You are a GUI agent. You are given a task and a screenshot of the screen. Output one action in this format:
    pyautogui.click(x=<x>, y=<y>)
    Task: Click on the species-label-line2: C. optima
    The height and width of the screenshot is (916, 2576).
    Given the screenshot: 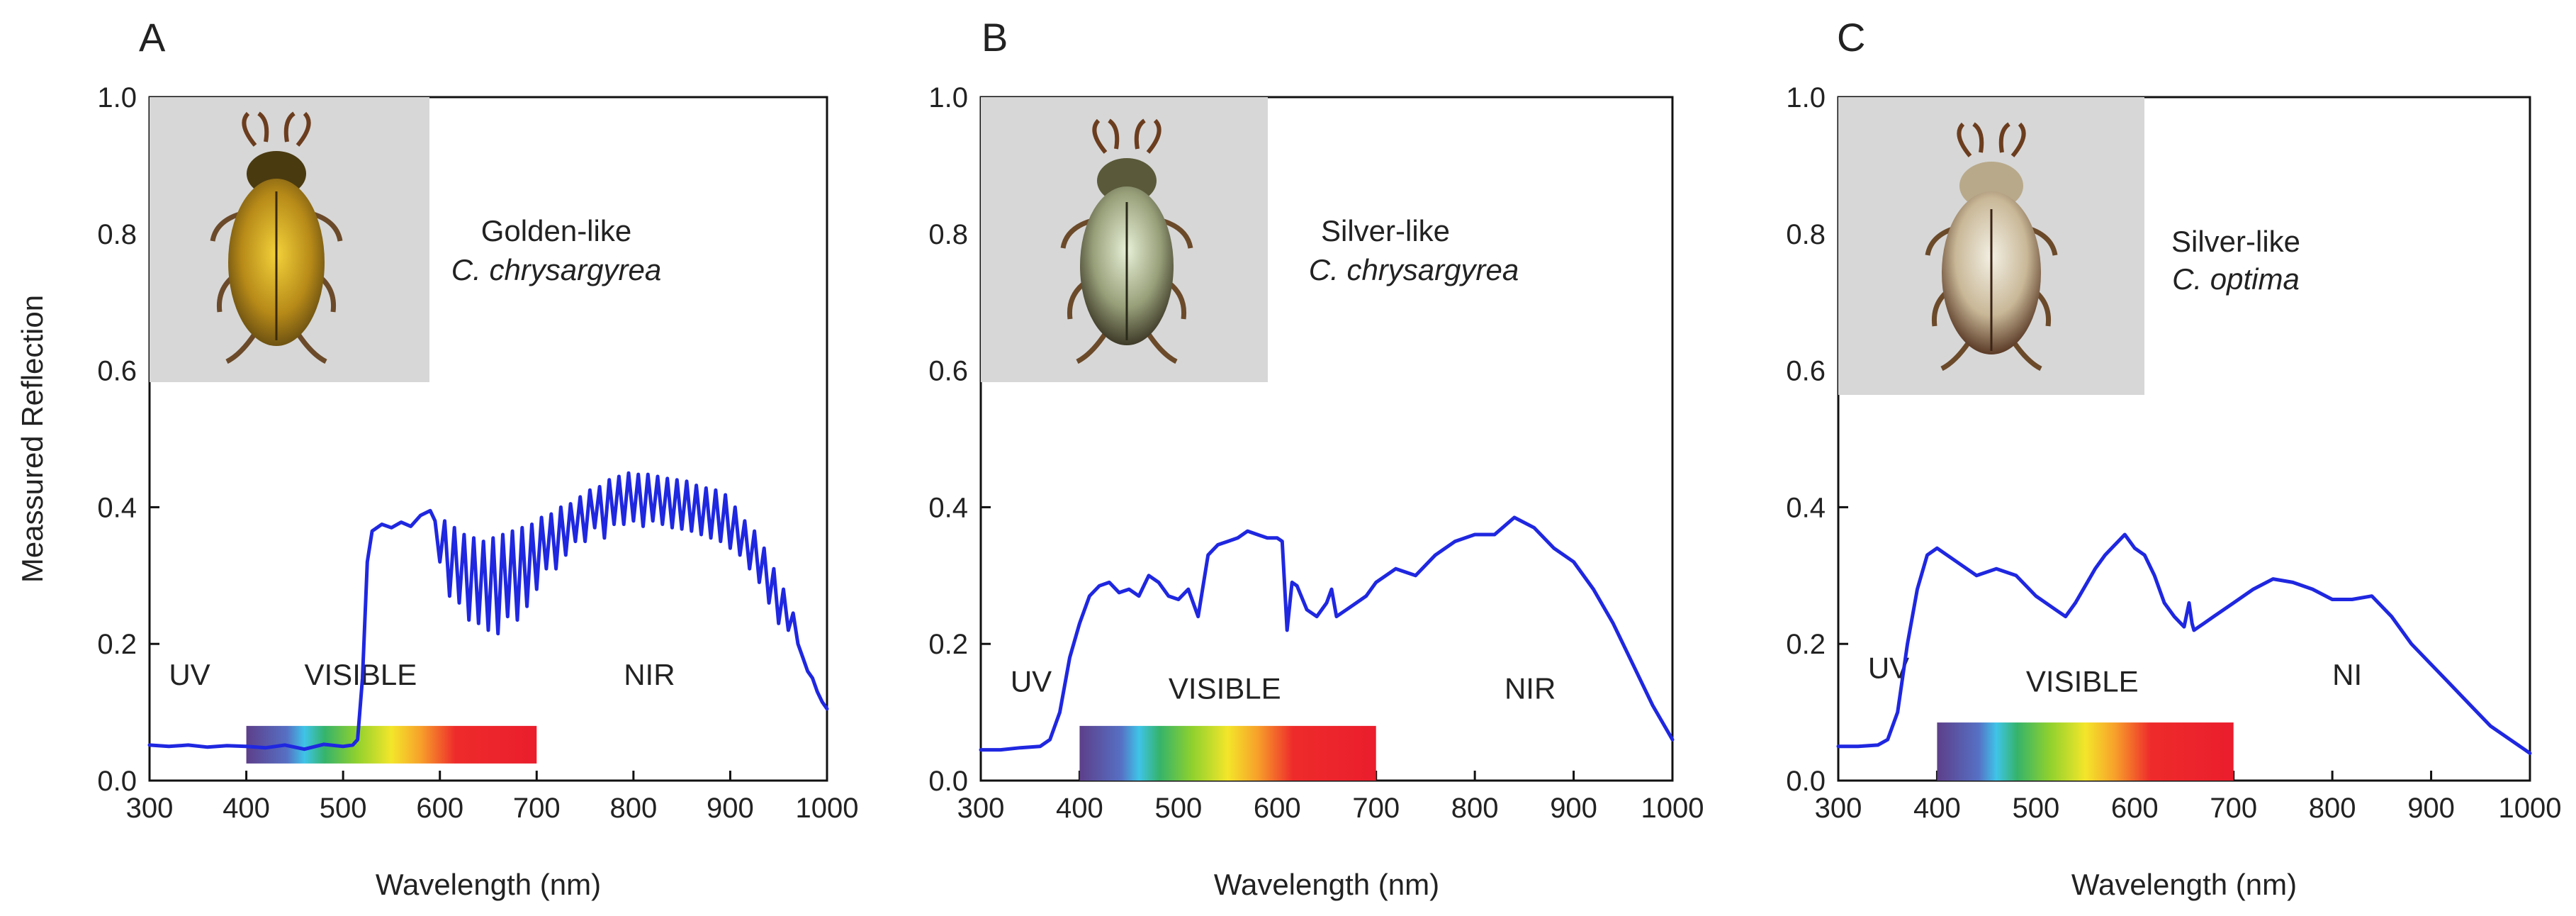 What is the action you would take?
    pyautogui.click(x=2236, y=279)
    